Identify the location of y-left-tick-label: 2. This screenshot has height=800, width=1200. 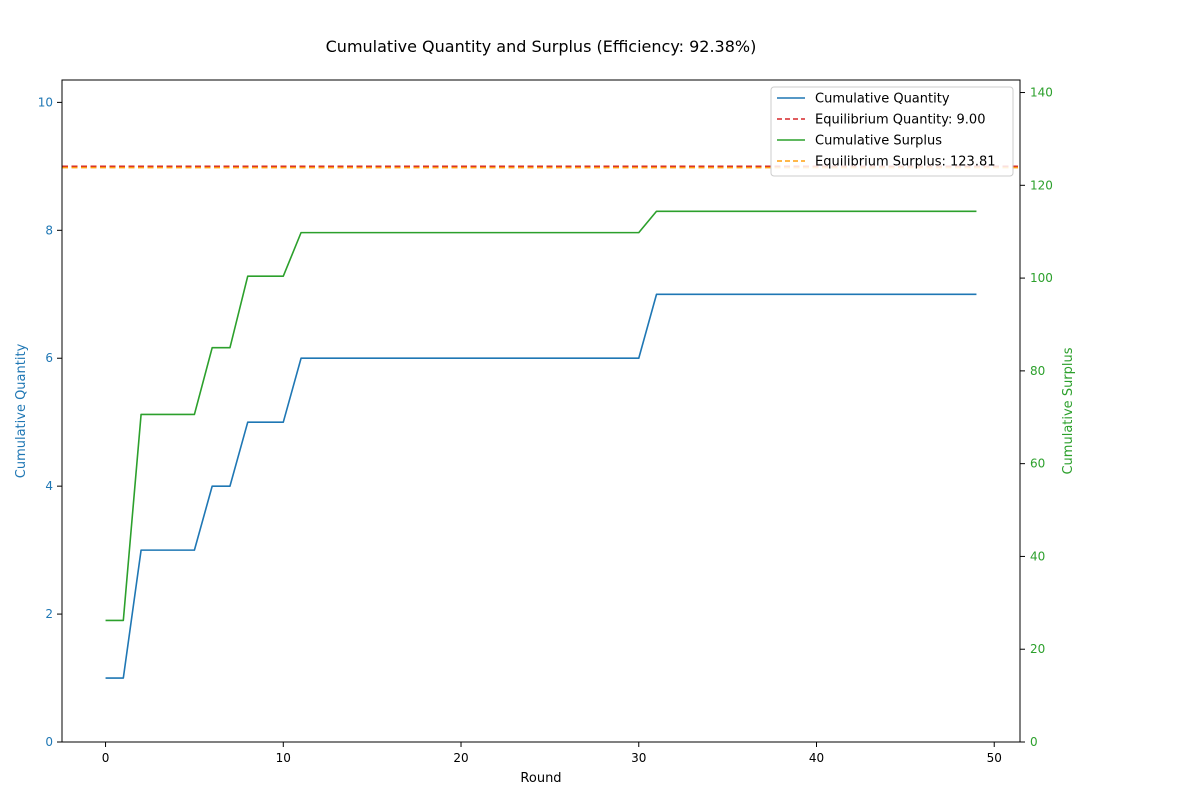
(49, 614).